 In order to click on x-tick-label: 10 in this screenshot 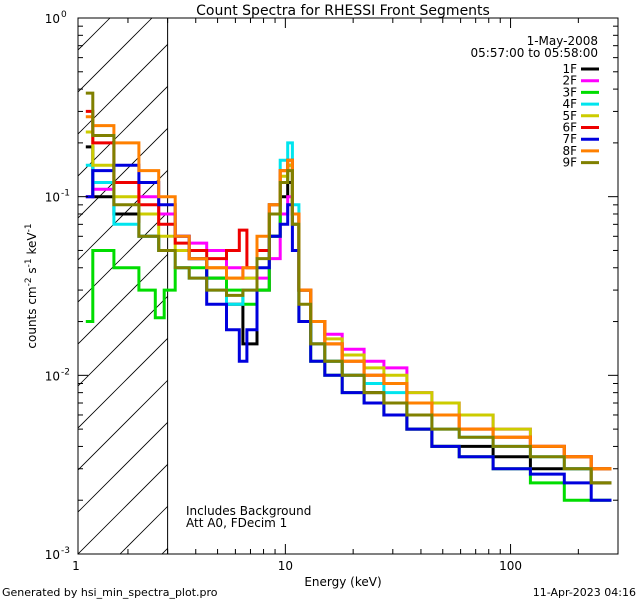, I will do `click(285, 566)`.